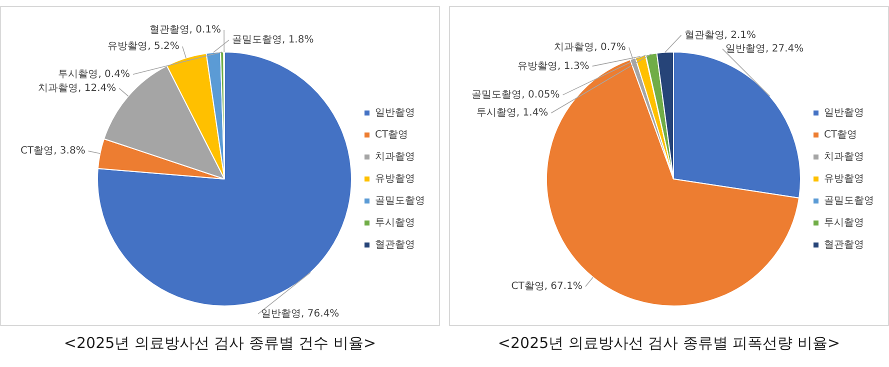  I want to click on data-label: 치과촬영, 0.7%, so click(590, 47).